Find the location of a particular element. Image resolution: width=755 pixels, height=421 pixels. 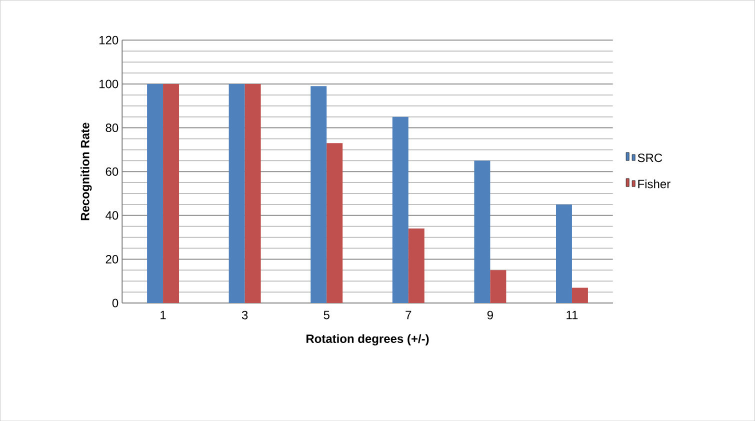

x-tick-label: 5 is located at coordinates (327, 315).